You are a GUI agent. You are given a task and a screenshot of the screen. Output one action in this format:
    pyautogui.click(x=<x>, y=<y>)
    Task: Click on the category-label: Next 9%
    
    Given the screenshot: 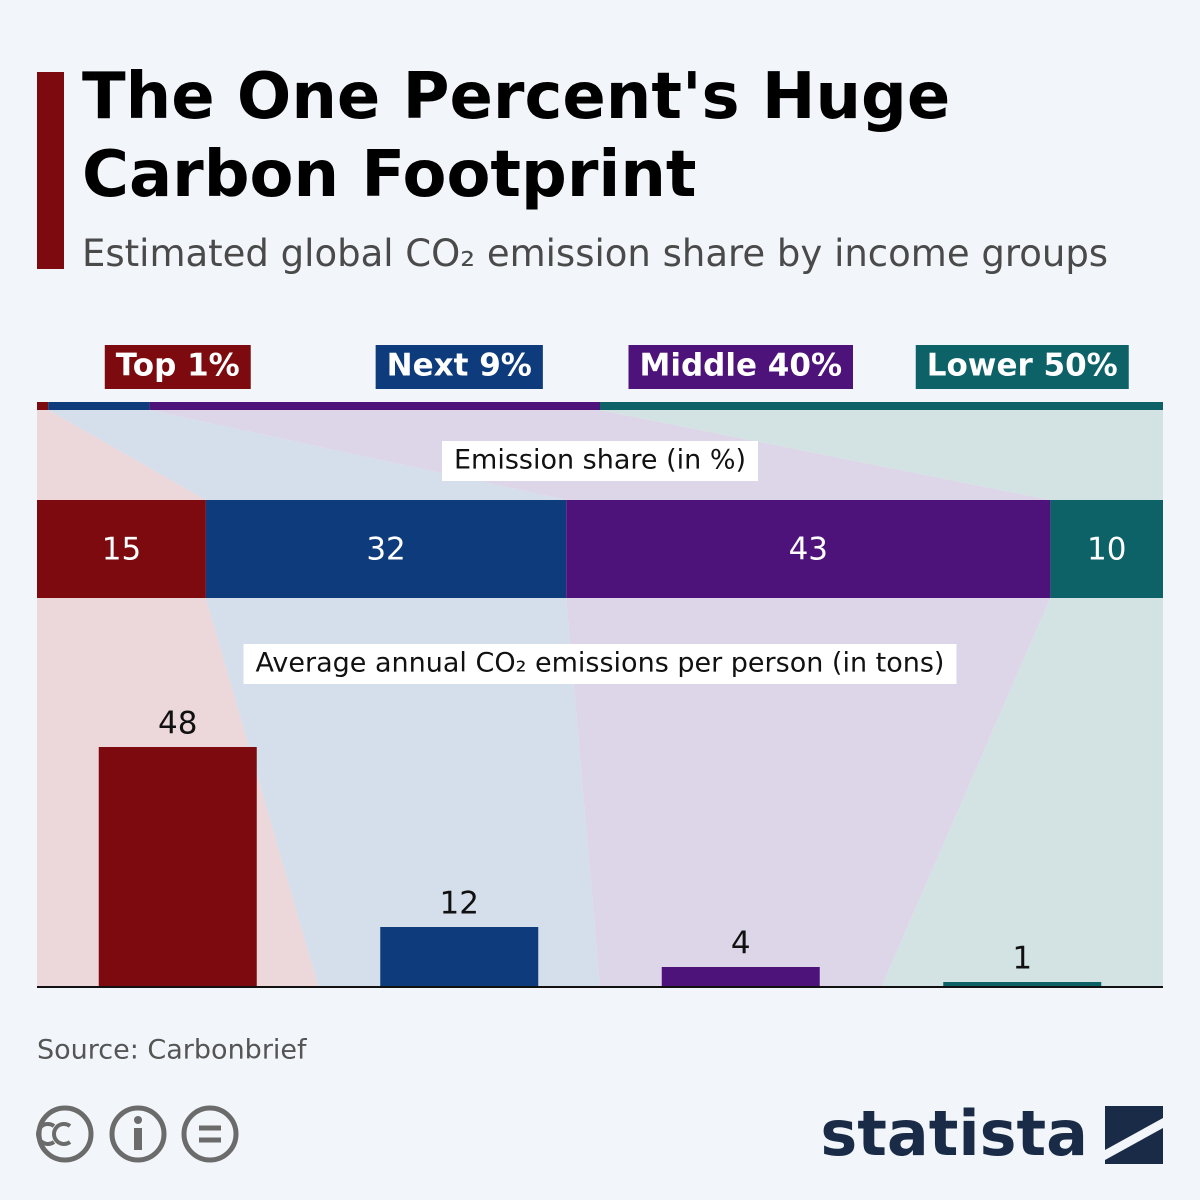 What is the action you would take?
    pyautogui.click(x=459, y=367)
    